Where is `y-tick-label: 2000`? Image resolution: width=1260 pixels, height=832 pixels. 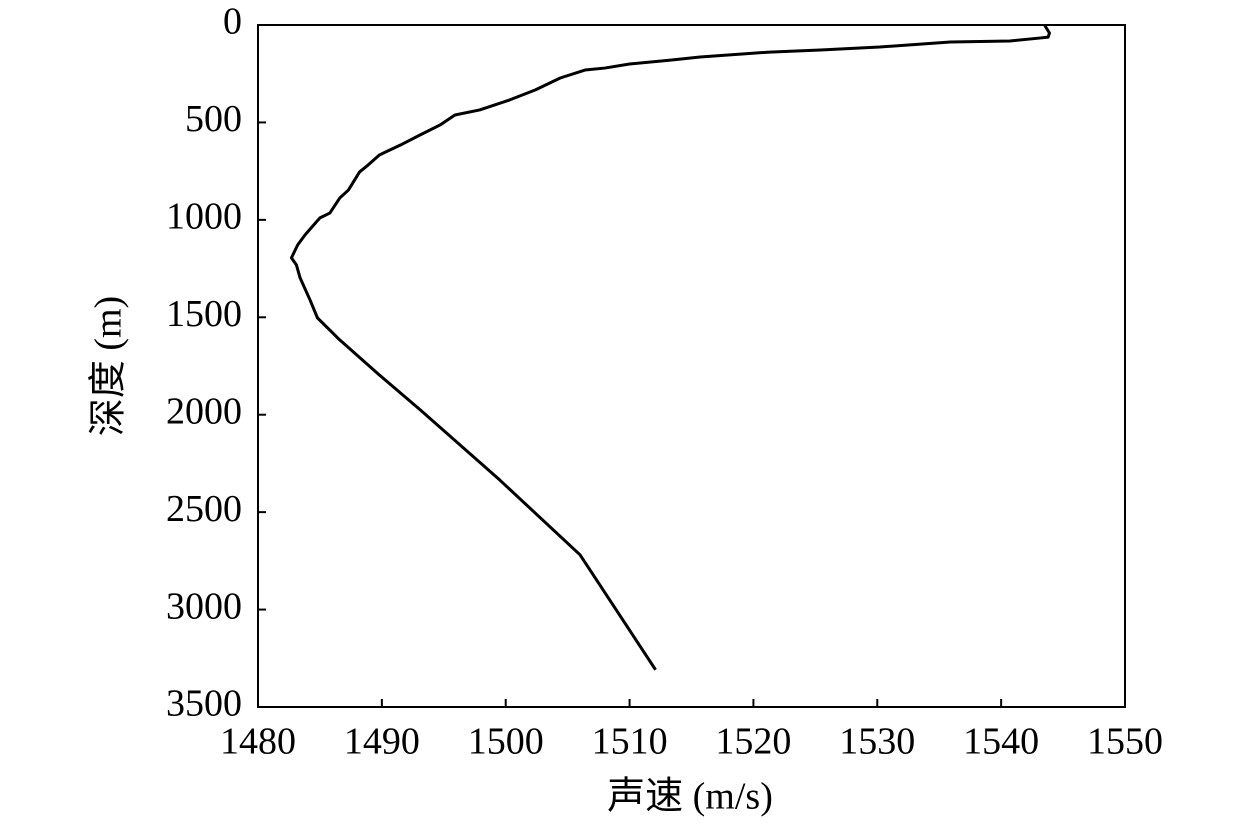
y-tick-label: 2000 is located at coordinates (204, 411).